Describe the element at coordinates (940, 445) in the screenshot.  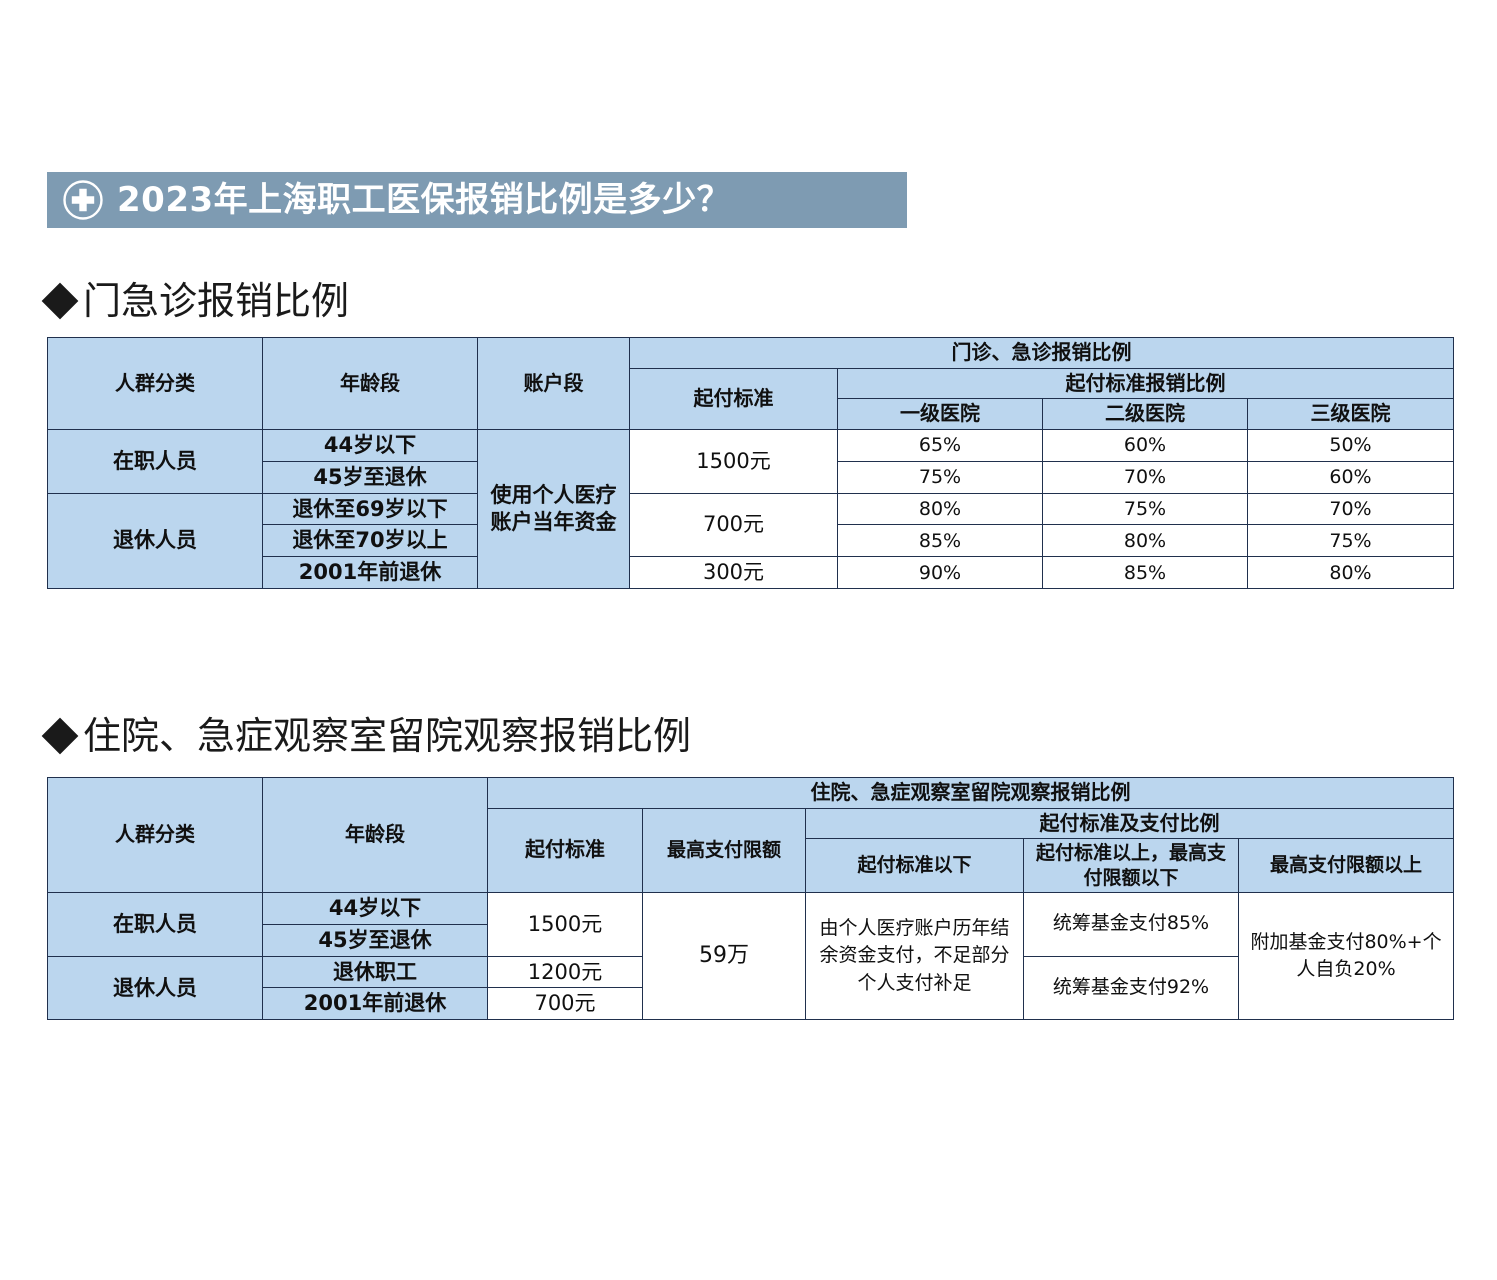
I see `cell-ratio-level1: 65%` at that location.